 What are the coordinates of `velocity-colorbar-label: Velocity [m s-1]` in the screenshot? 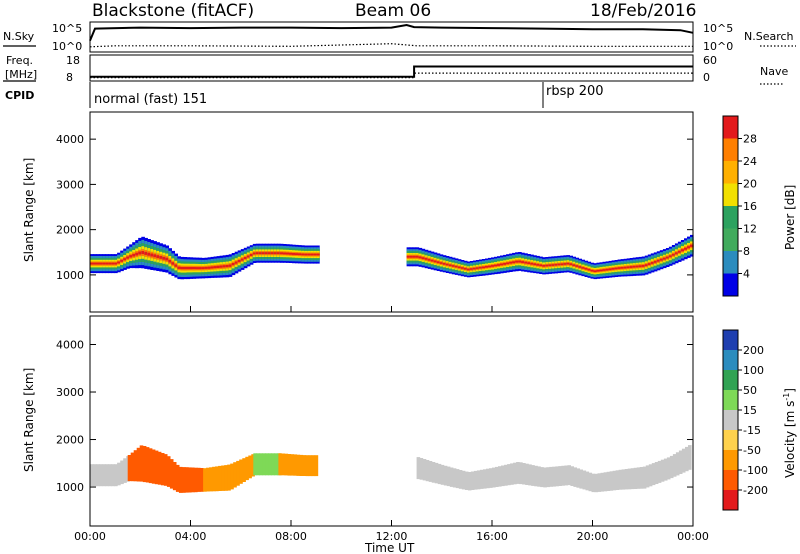 It's located at (789, 433).